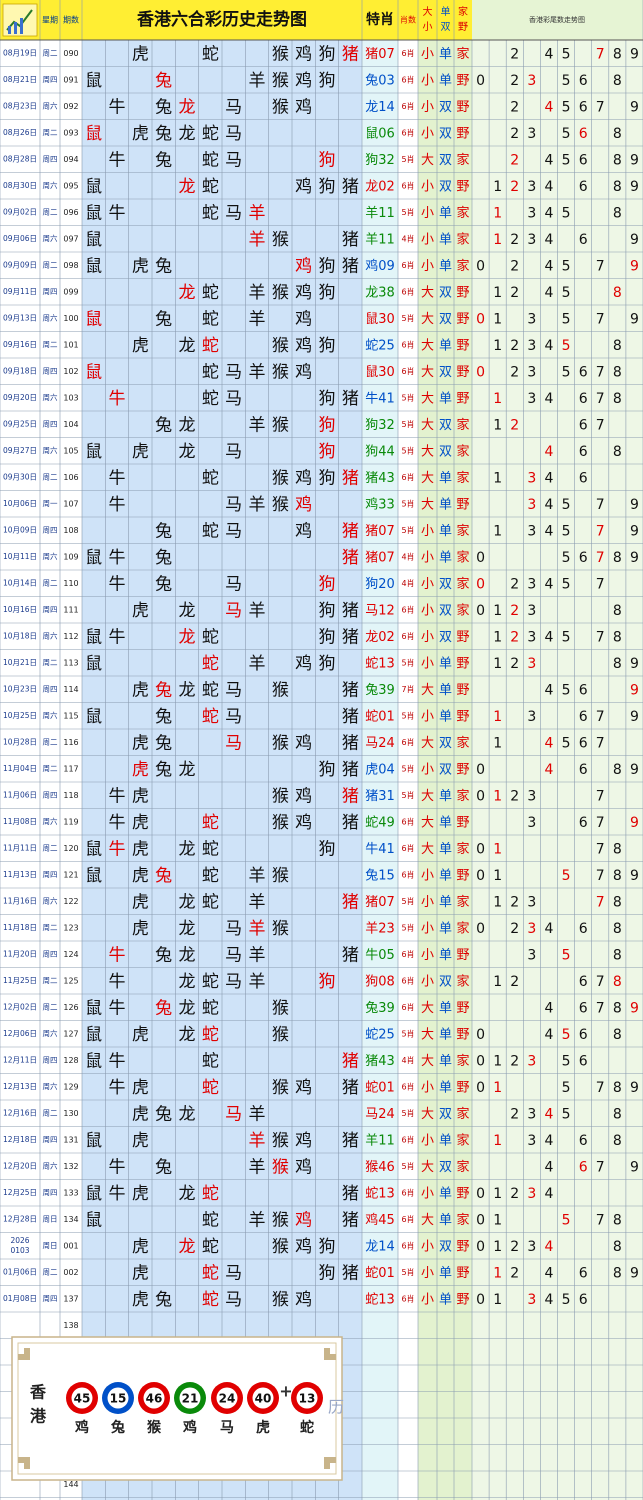 The width and height of the screenshot is (643, 1500). What do you see at coordinates (20, 1165) in the screenshot?
I see `date: 12月20日` at bounding box center [20, 1165].